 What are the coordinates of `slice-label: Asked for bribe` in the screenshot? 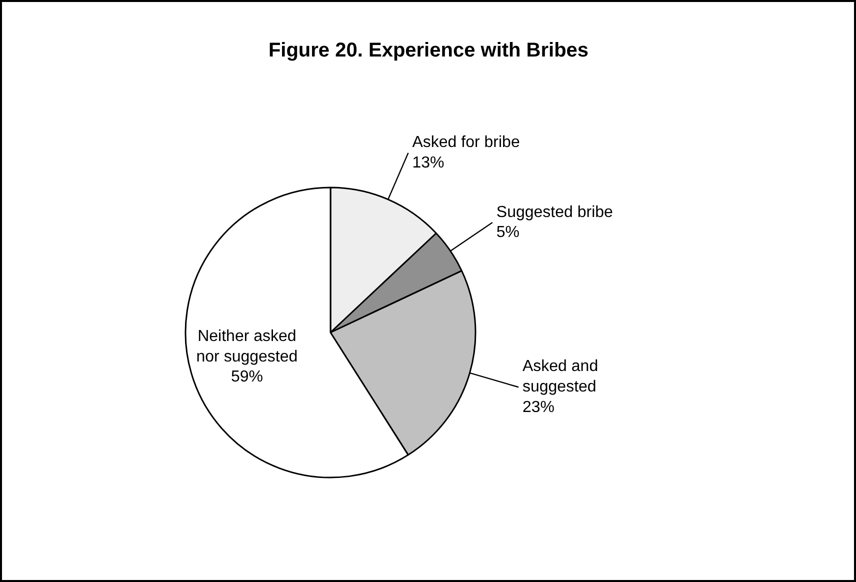 It's located at (466, 143).